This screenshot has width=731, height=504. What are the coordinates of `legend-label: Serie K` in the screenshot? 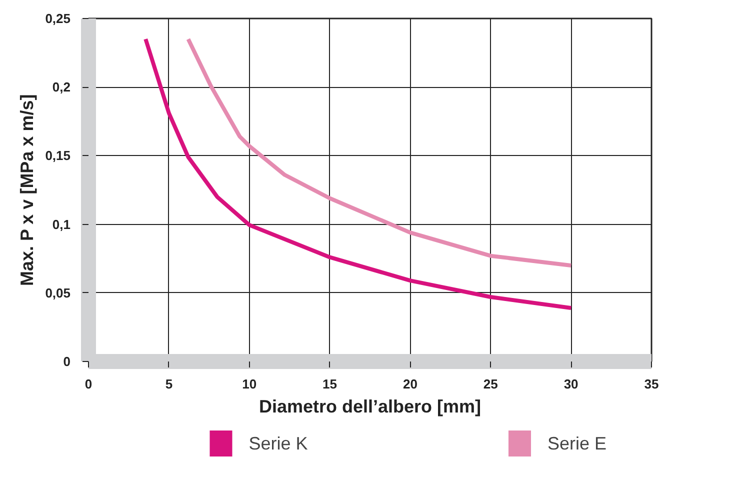 It's located at (278, 444).